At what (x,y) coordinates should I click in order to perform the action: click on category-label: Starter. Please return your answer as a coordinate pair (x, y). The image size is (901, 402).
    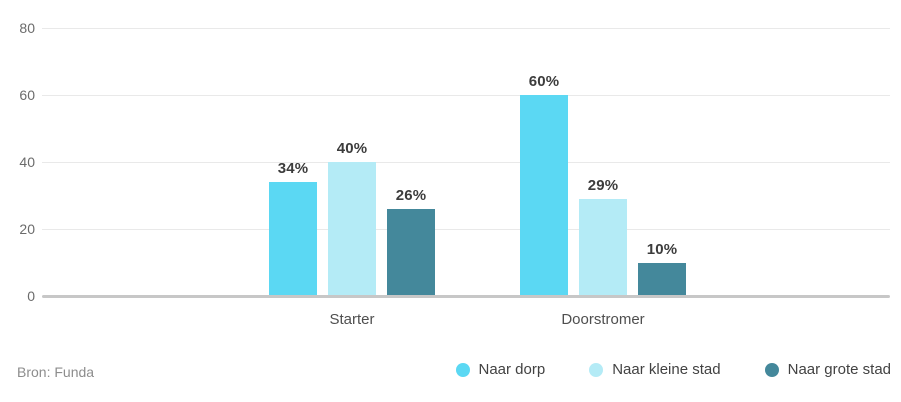
    Looking at the image, I should click on (352, 319).